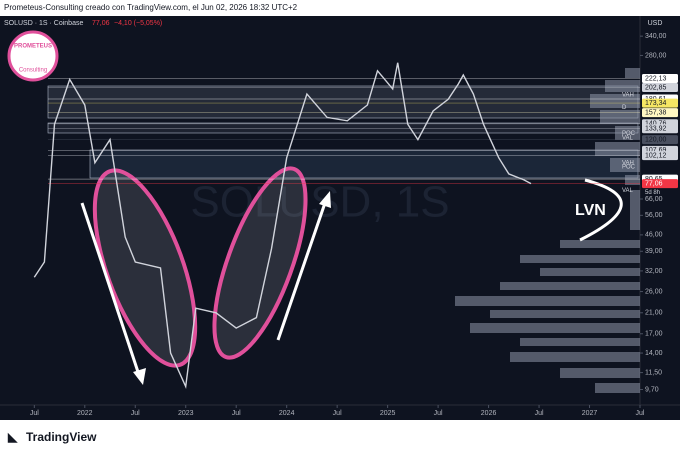 This screenshot has width=680, height=455. Describe the element at coordinates (656, 150) in the screenshot. I see `level-label: 107,69` at that location.